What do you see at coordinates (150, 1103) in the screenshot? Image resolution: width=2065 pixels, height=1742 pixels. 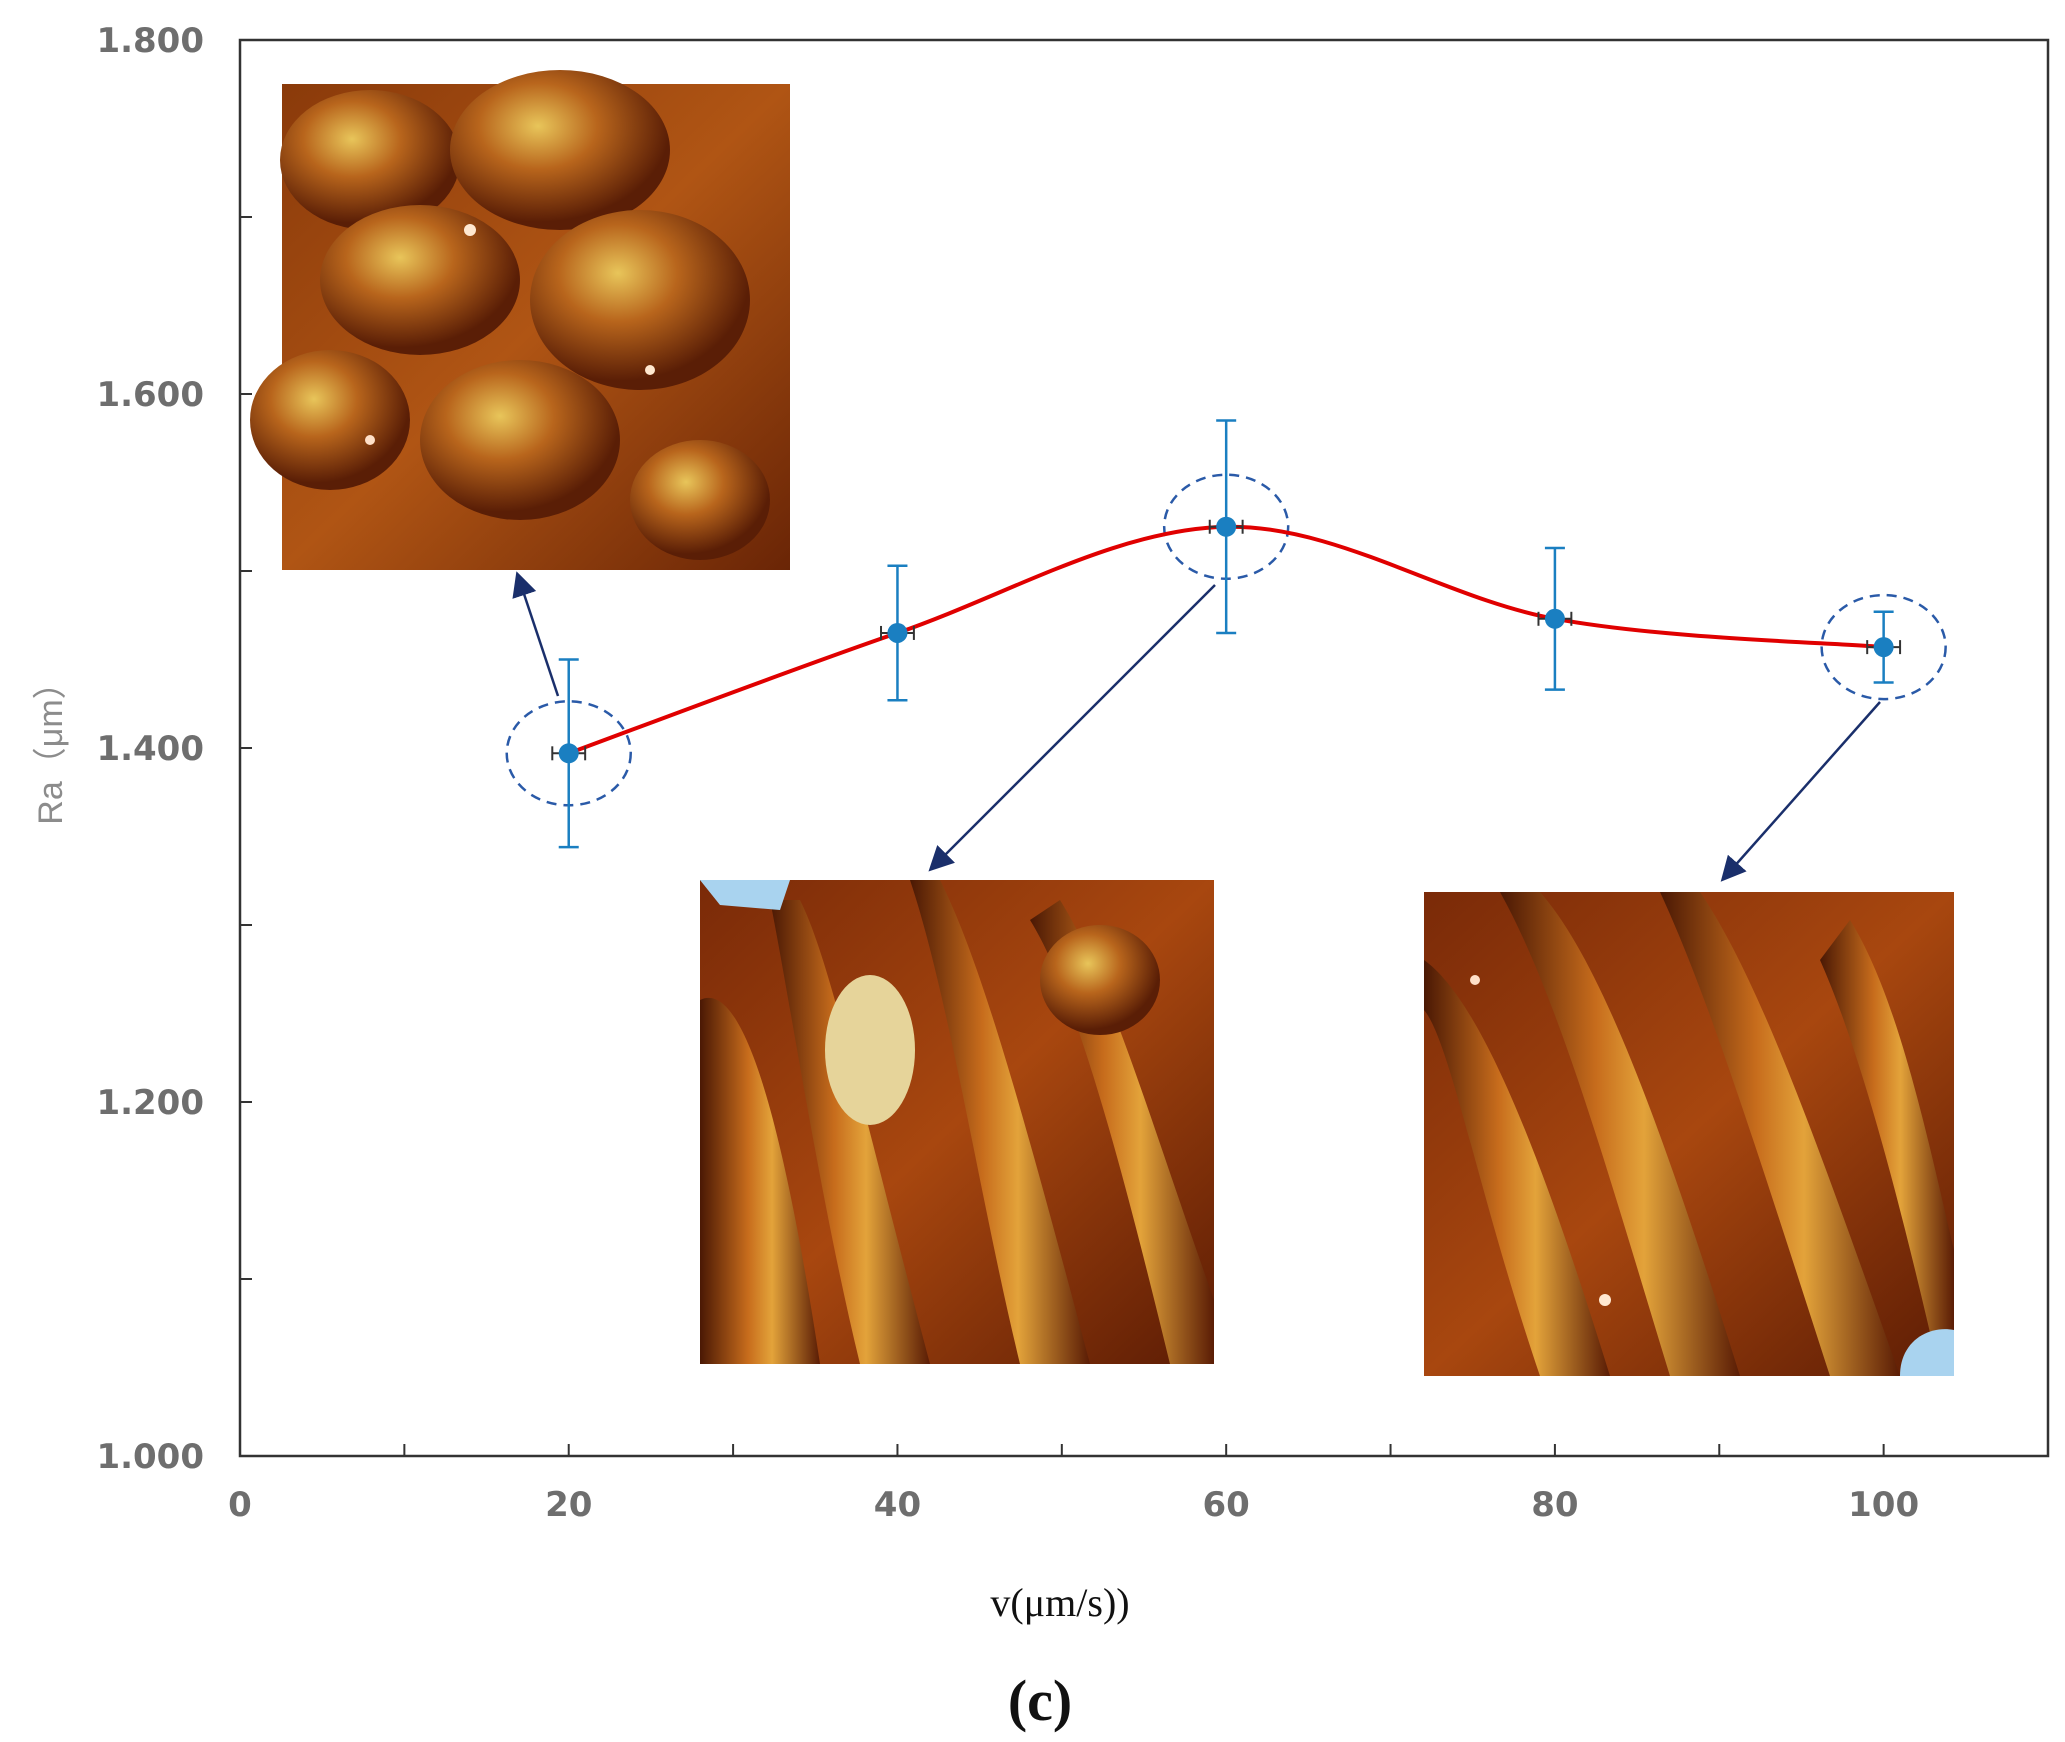 I see `y-tick-label: 1.200` at bounding box center [150, 1103].